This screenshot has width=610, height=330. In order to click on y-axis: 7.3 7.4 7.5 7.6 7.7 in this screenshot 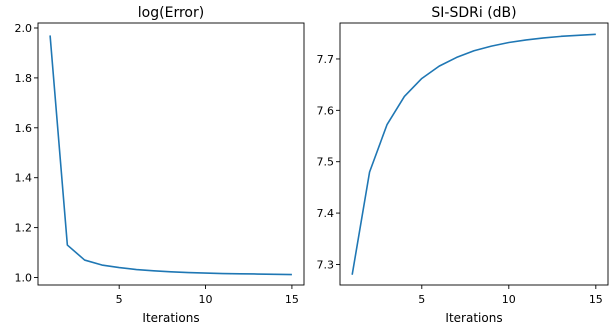, I will do `click(328, 162)`.